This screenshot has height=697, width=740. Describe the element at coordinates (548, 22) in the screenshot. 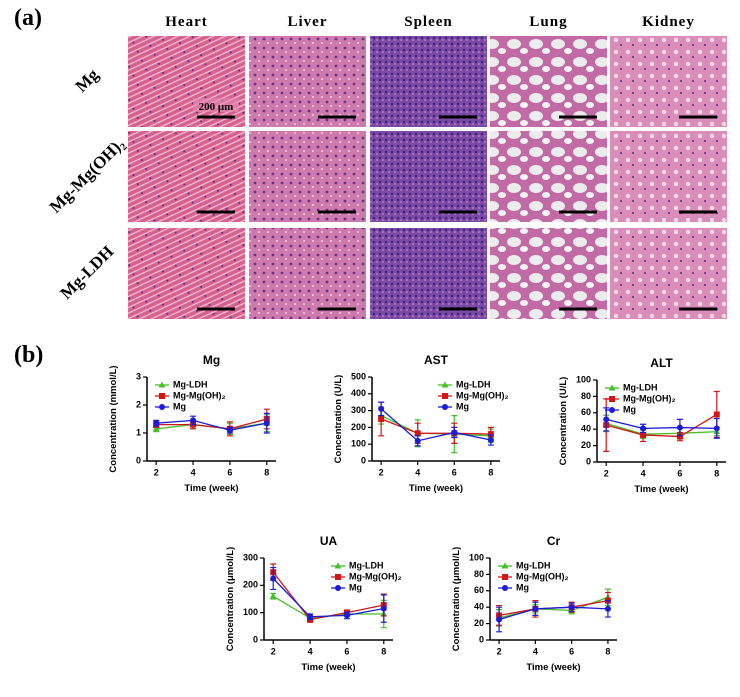

I see `column-label: Lung` at that location.